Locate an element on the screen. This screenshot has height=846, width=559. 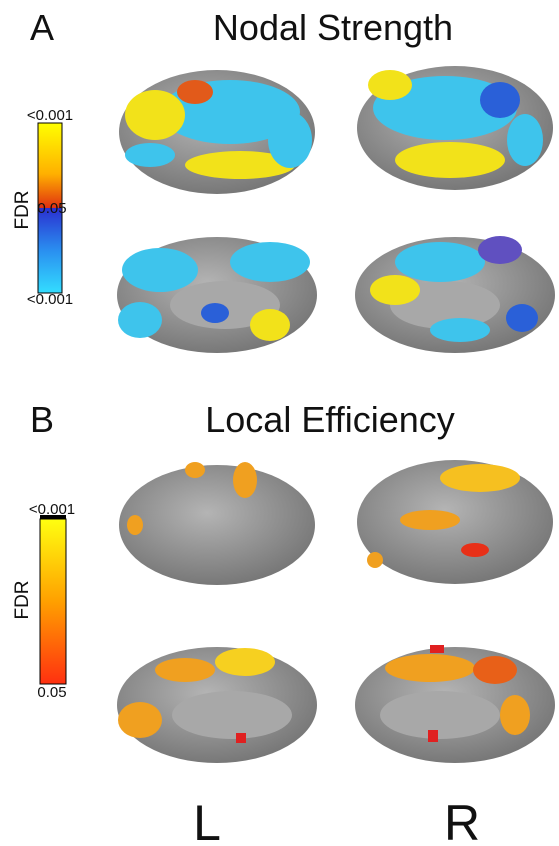
colorbar-bottom-label: <0.001 is located at coordinates (50, 299).